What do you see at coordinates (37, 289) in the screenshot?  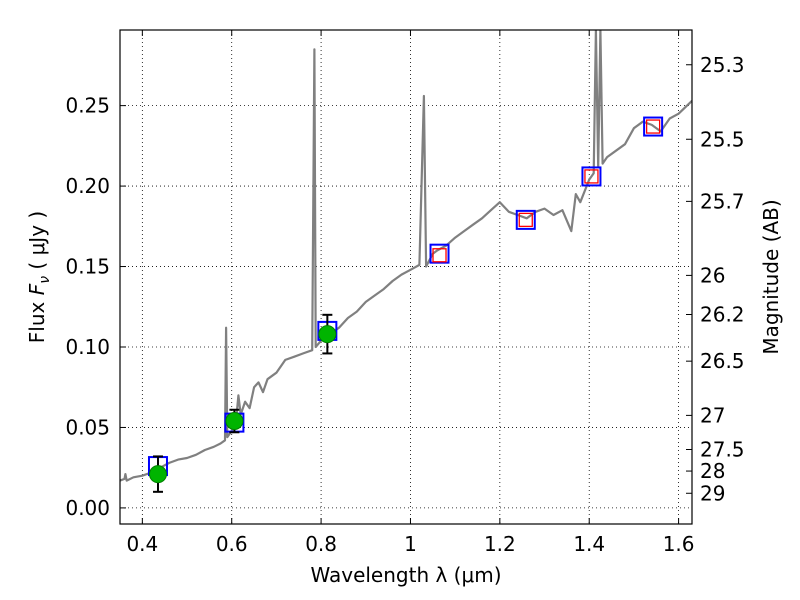 I see `y-title-f: F` at bounding box center [37, 289].